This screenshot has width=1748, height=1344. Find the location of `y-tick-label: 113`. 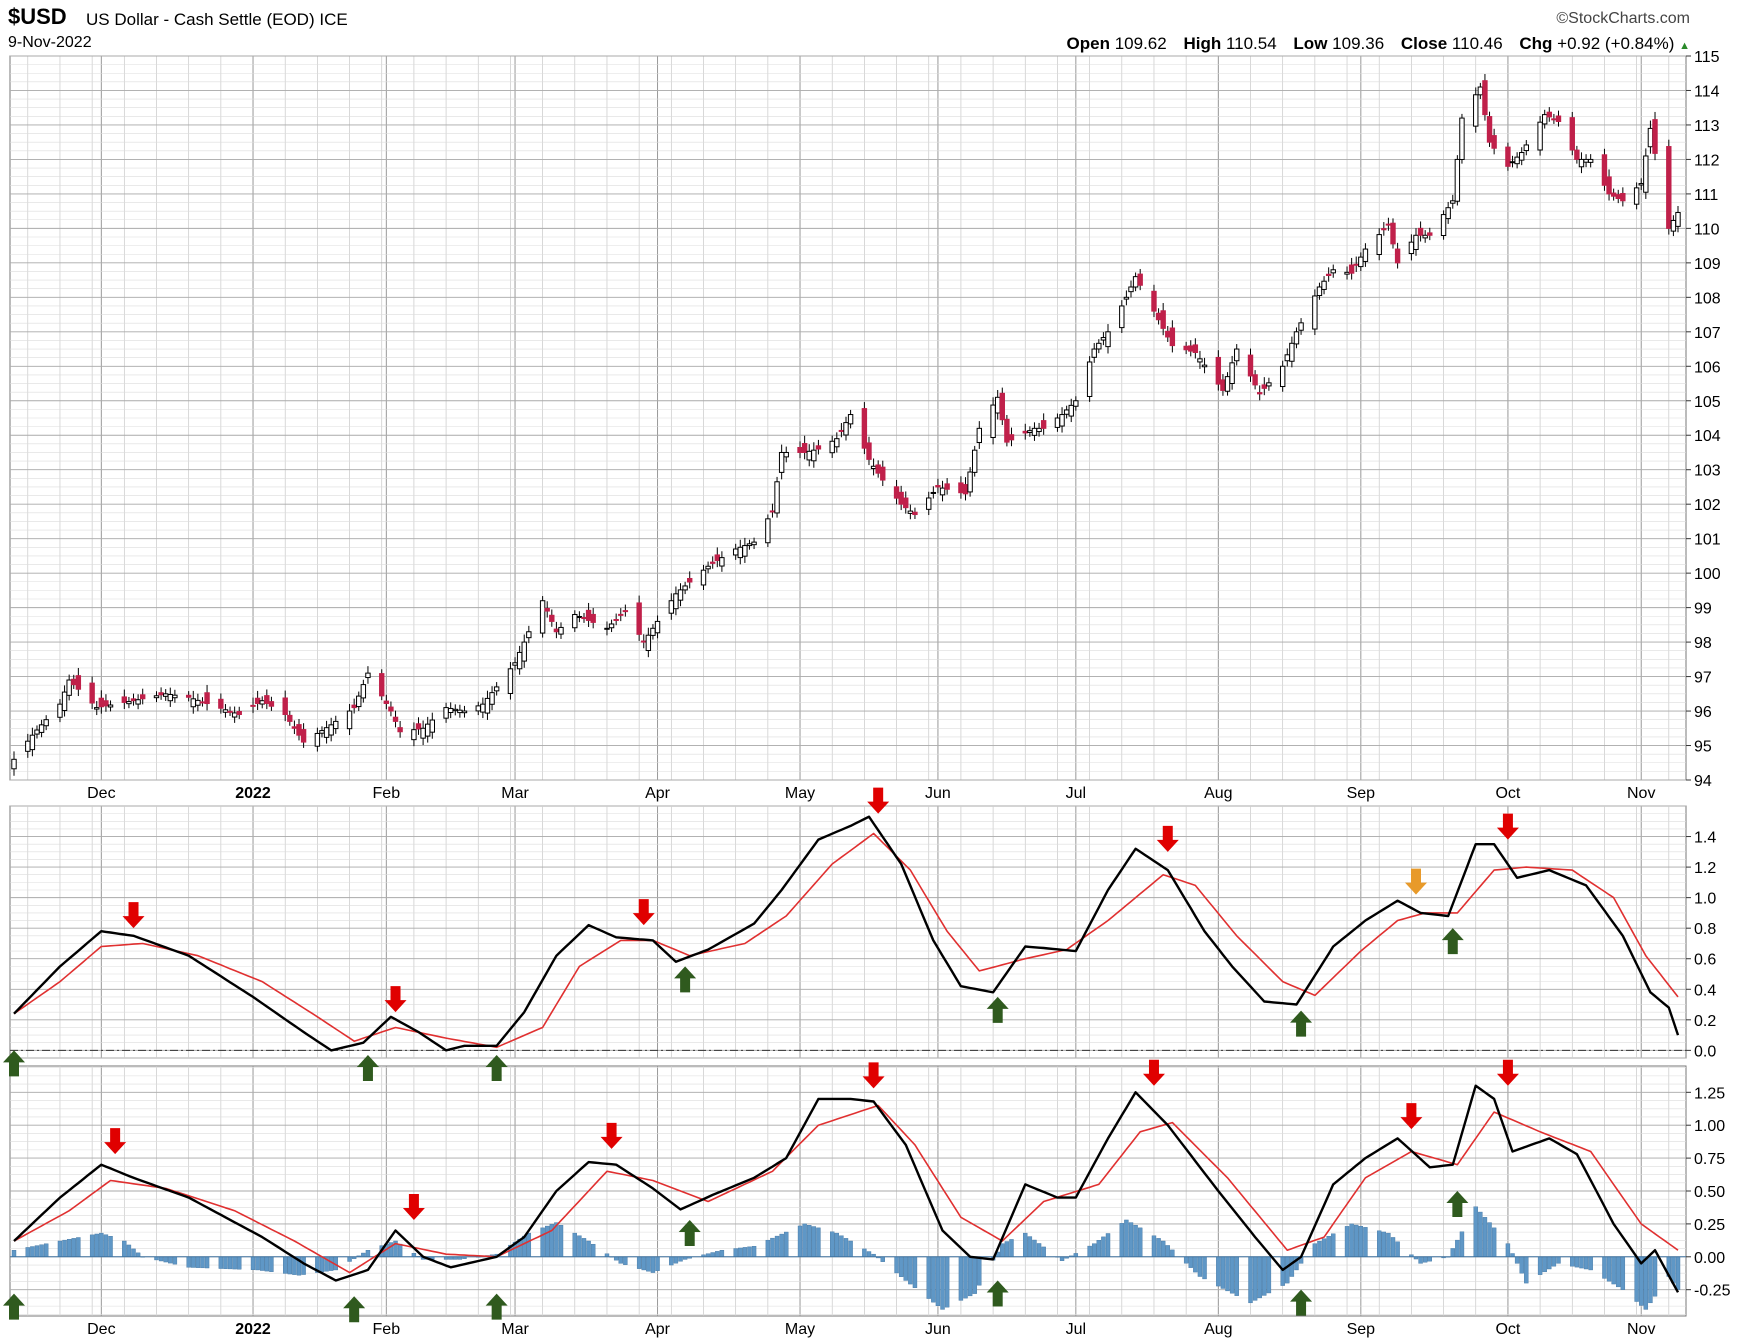

y-tick-label: 113 is located at coordinates (1707, 126).